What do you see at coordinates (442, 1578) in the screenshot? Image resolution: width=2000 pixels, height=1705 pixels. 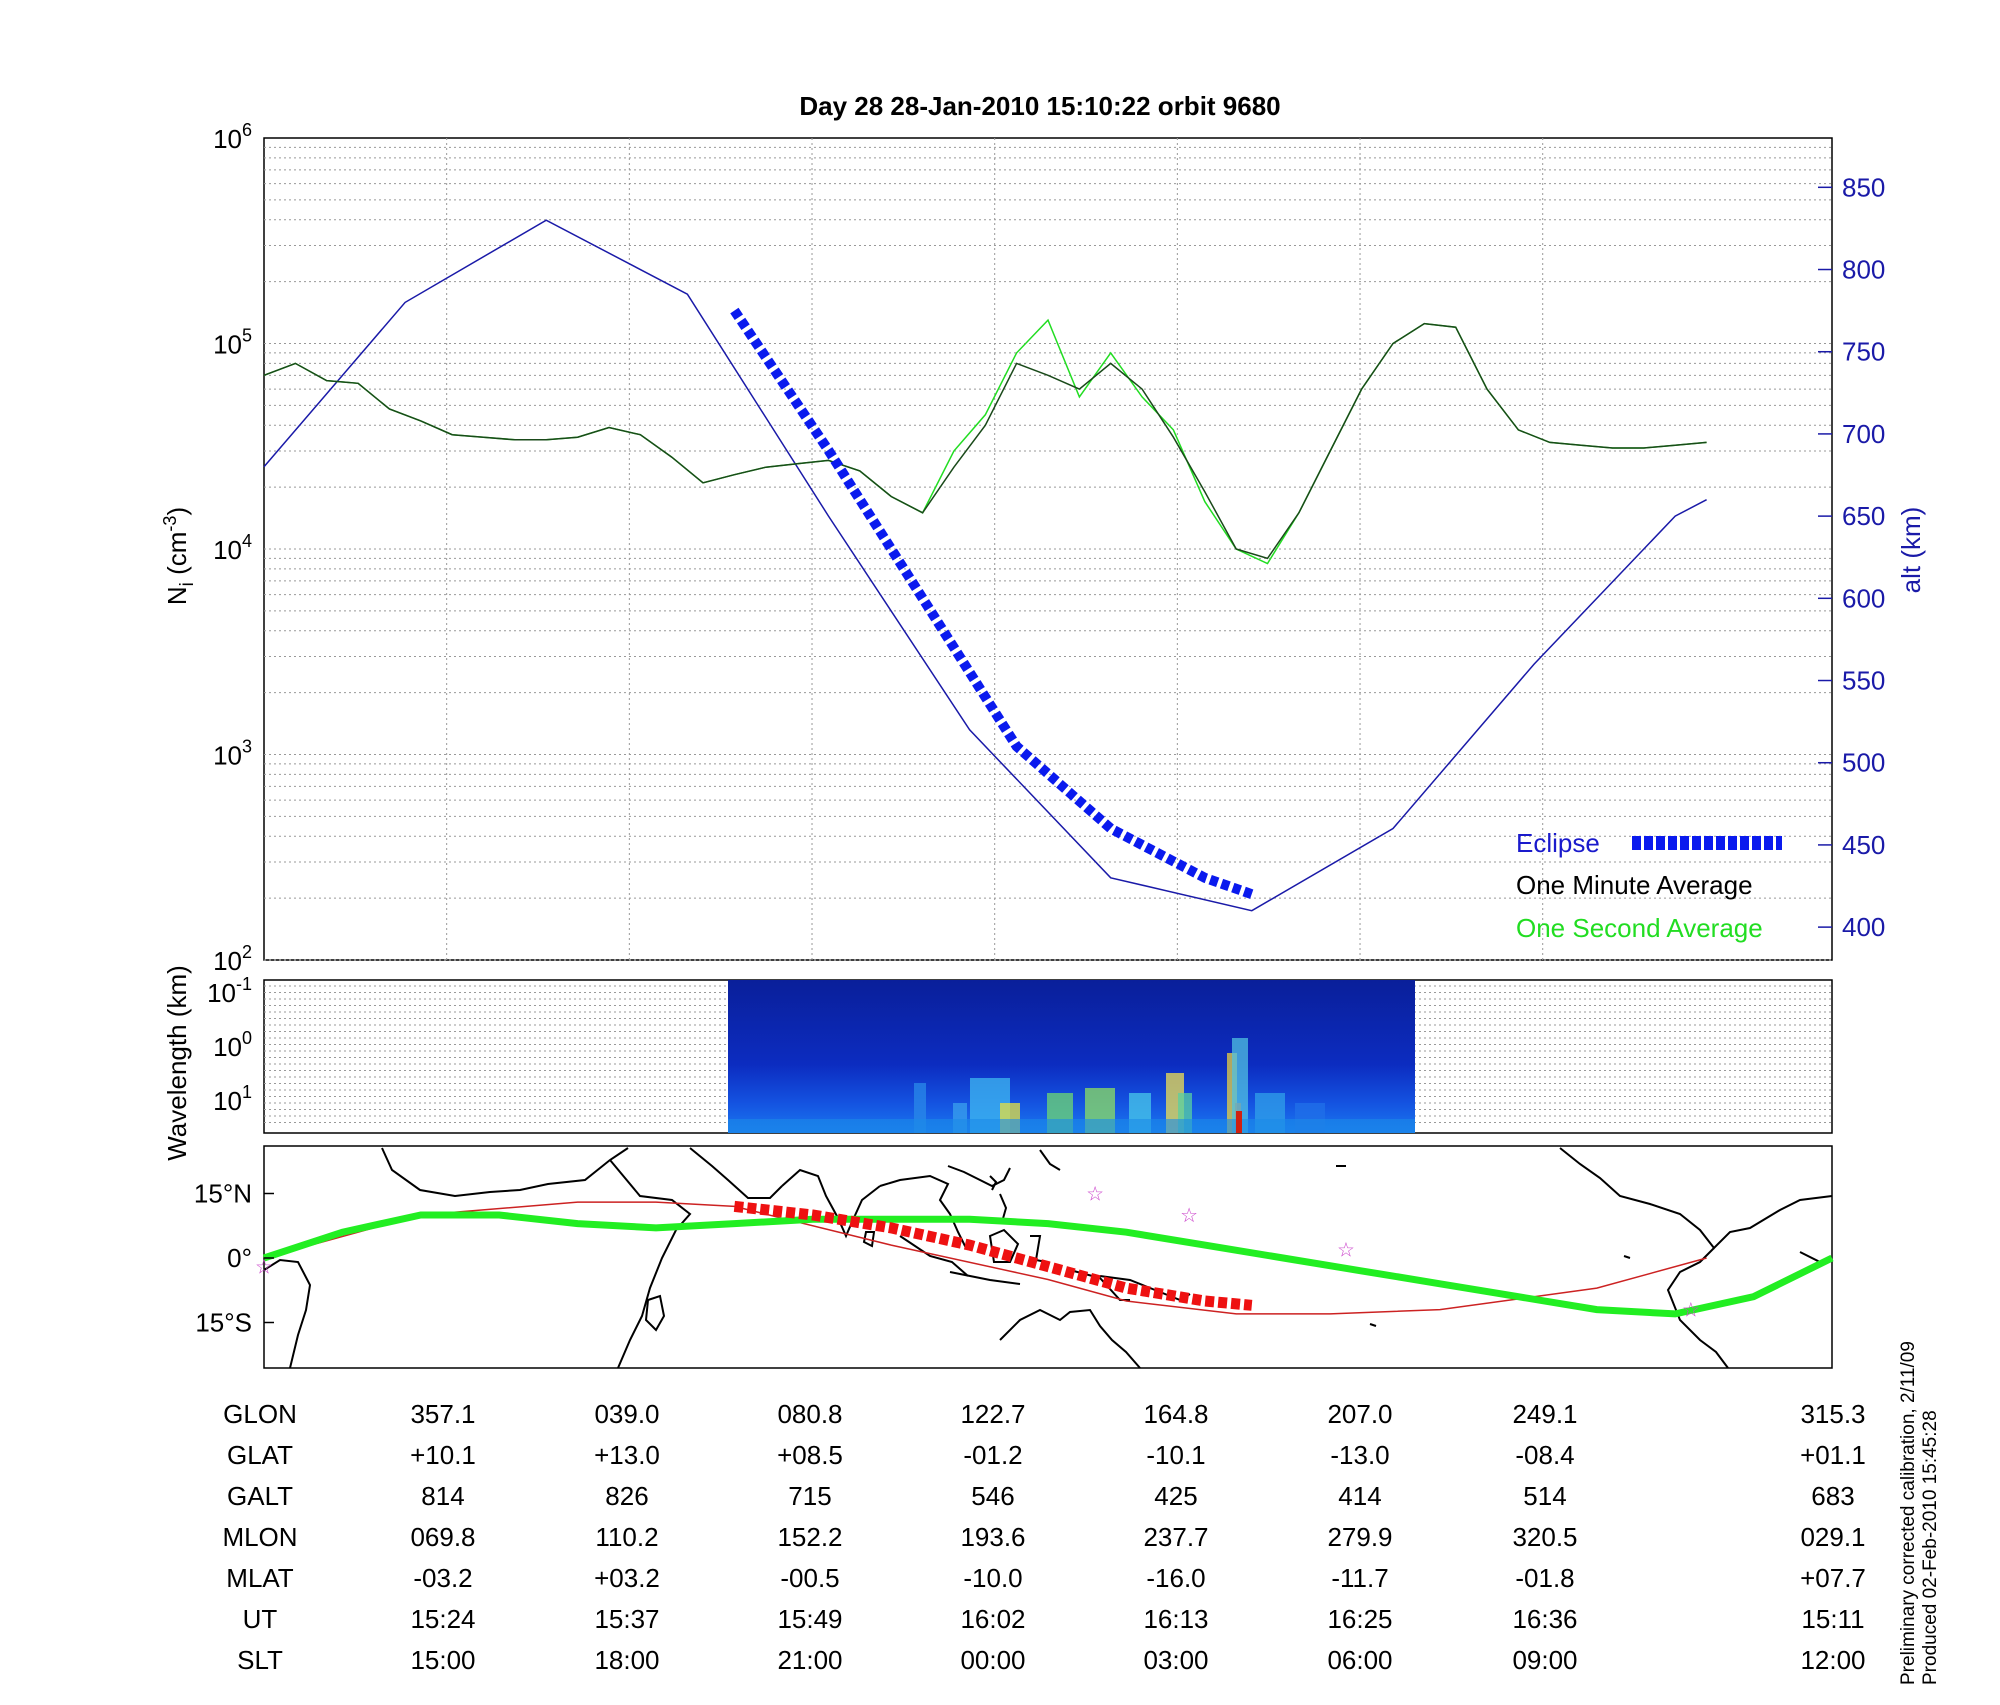 I see `table-cell: -03.2` at bounding box center [442, 1578].